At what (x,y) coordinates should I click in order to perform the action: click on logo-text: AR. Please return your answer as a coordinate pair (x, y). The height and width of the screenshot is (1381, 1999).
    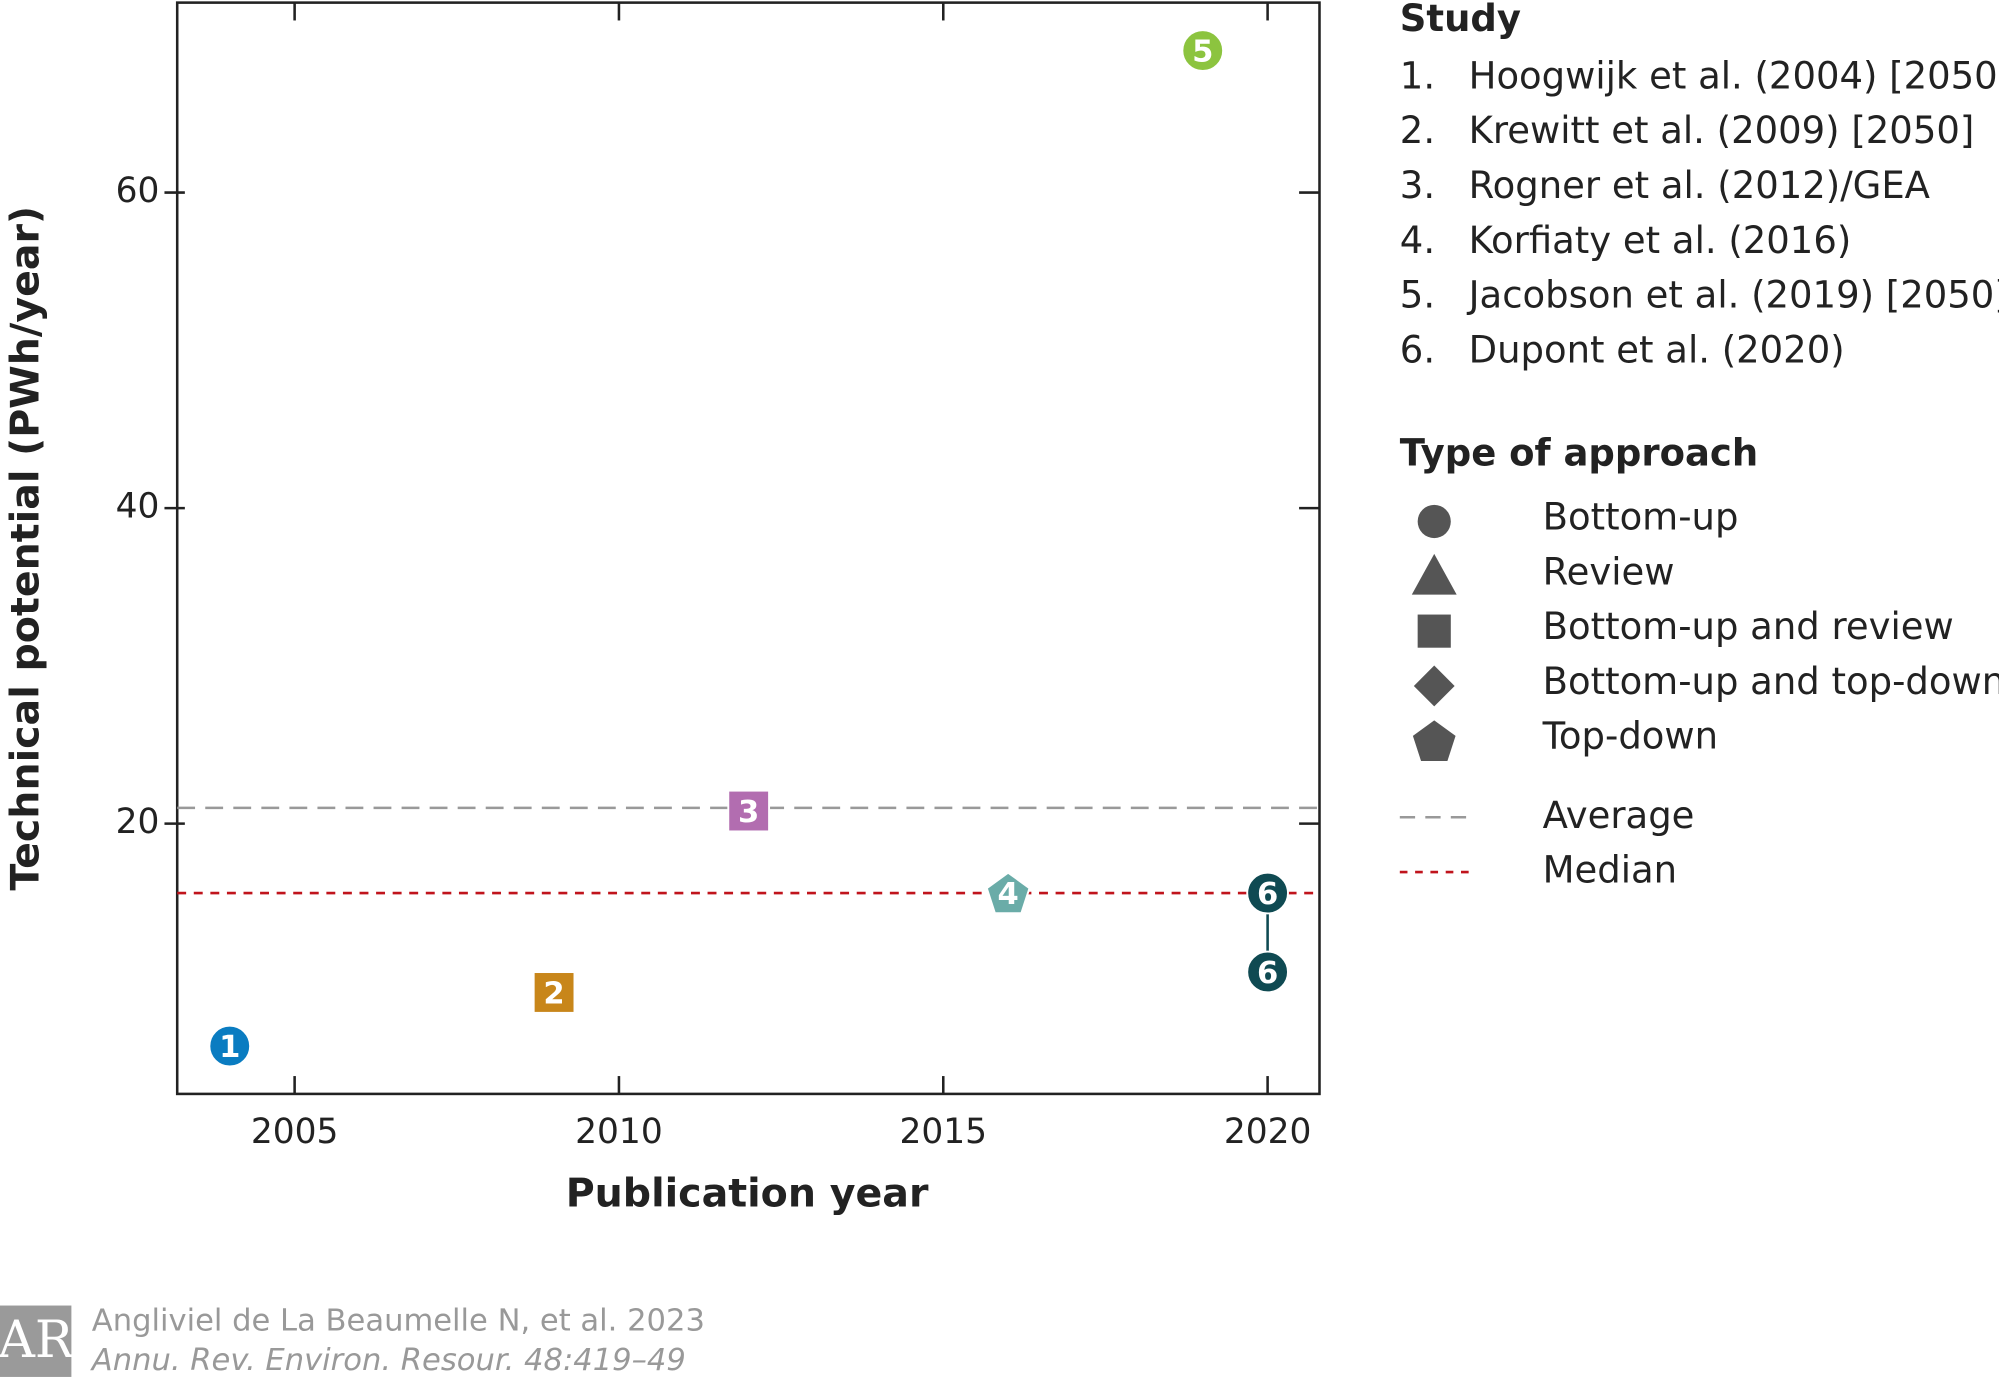
    Looking at the image, I should click on (37, 1340).